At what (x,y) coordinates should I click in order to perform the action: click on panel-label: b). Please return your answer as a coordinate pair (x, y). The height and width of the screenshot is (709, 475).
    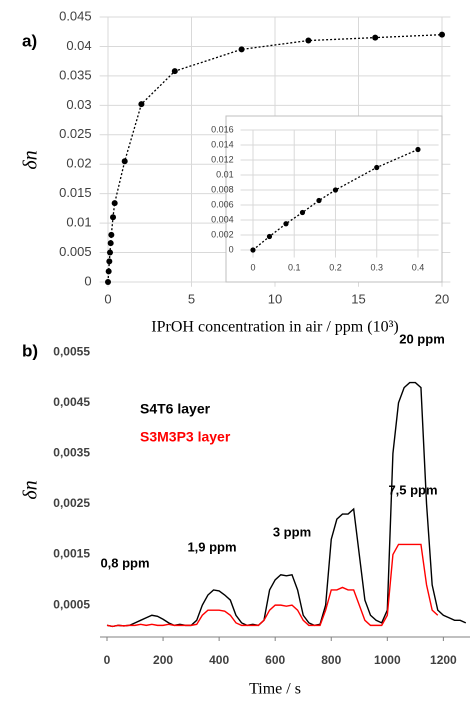
    Looking at the image, I should click on (30, 350).